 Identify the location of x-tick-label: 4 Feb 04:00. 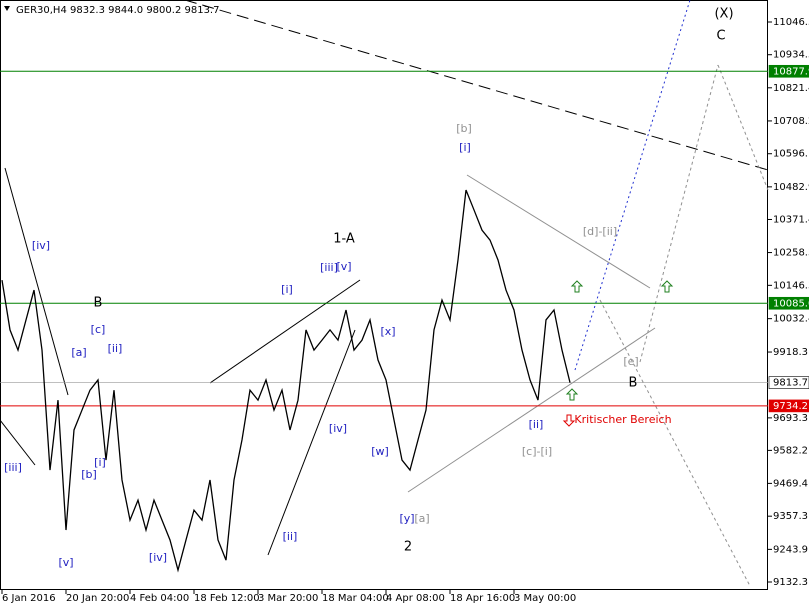
(159, 598).